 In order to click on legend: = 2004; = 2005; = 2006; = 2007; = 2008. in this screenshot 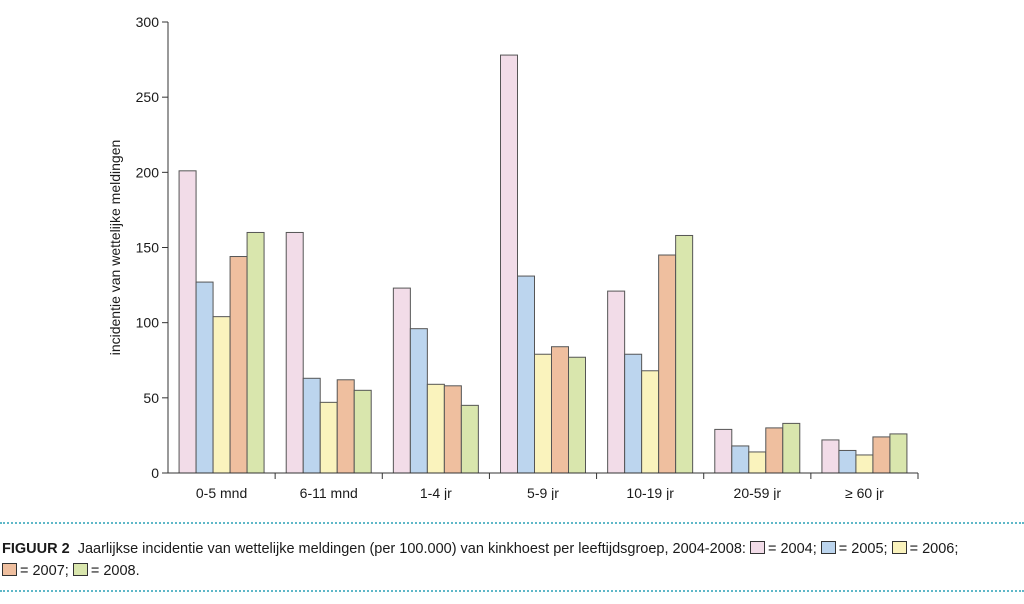, I will do `click(480, 560)`.